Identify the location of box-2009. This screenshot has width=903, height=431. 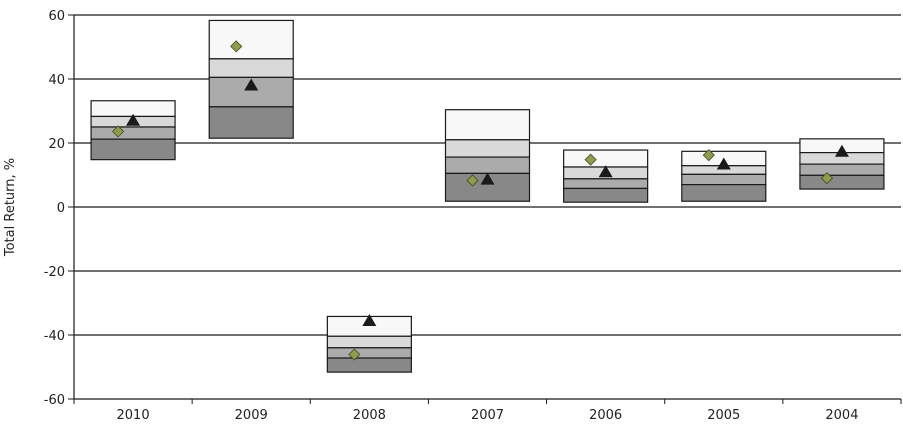
(251, 79).